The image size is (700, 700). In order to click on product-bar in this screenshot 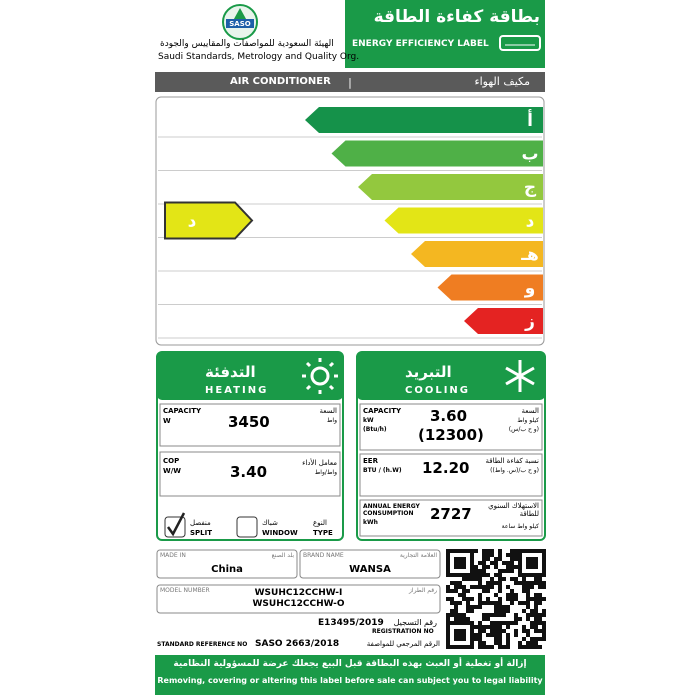, I will do `click(350, 82)`.